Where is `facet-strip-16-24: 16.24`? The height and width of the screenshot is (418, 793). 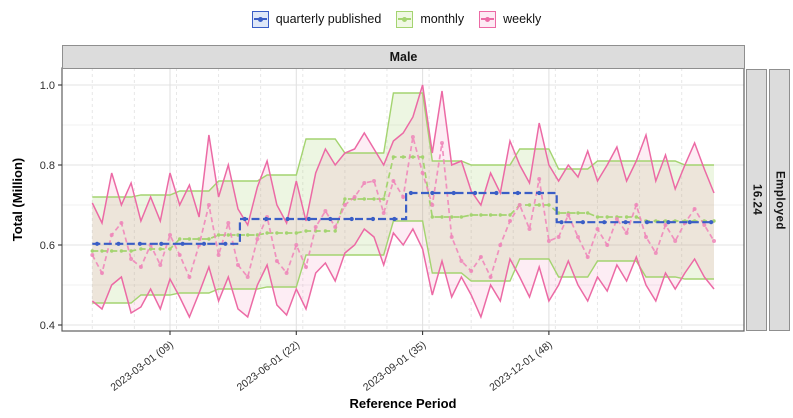
facet-strip-16-24: 16.24 is located at coordinates (756, 200).